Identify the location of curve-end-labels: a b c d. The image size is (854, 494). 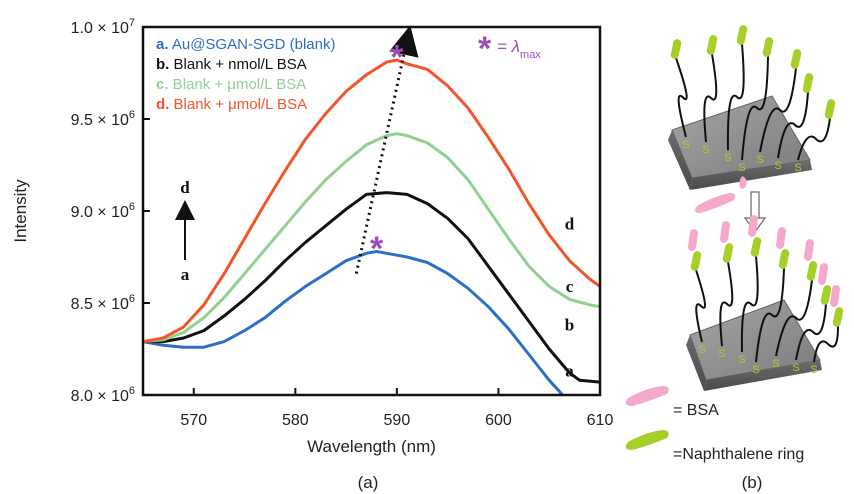
(570, 297).